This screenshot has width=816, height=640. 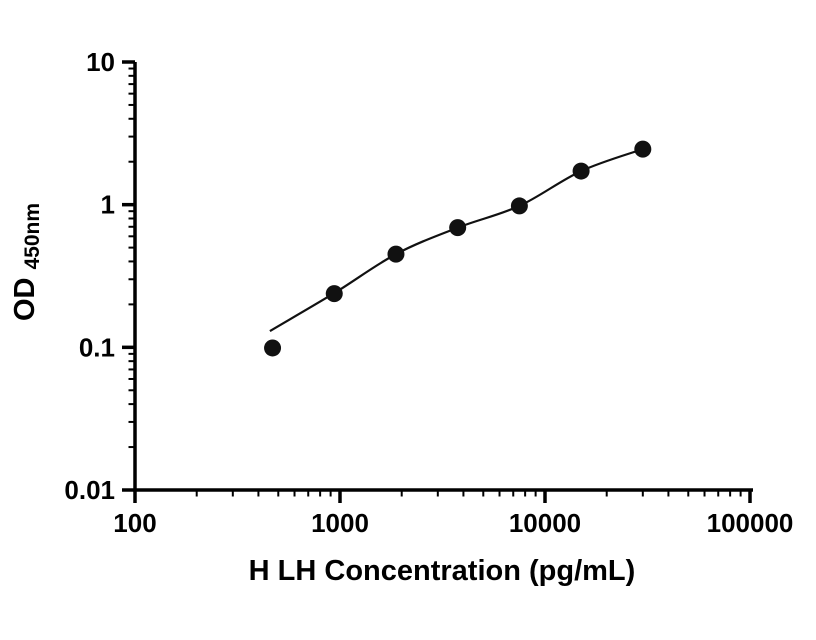 I want to click on y-tick-label: 10, so click(x=100, y=62).